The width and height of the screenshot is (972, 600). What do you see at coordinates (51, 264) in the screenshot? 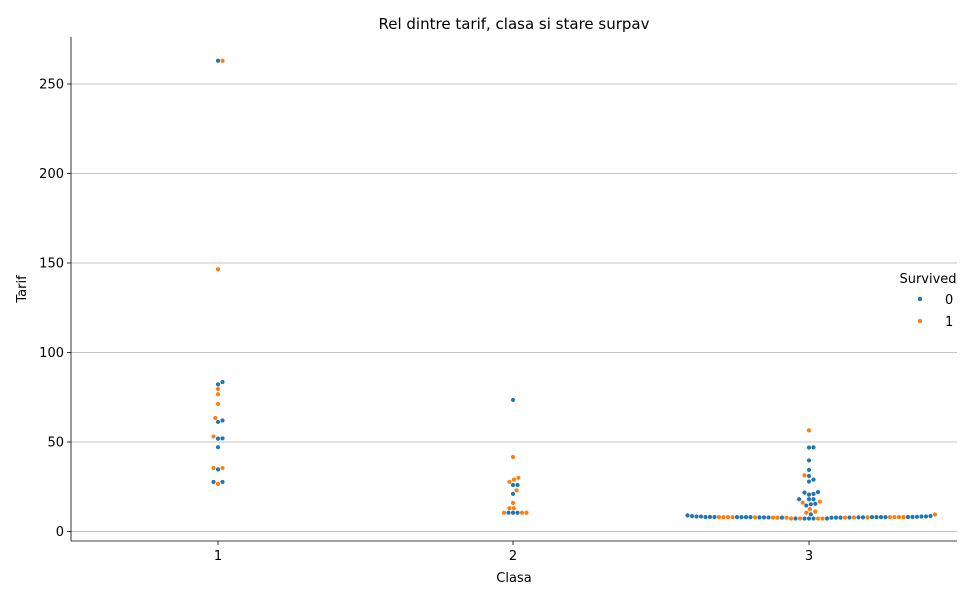
I see `y-tick-label: 150` at bounding box center [51, 264].